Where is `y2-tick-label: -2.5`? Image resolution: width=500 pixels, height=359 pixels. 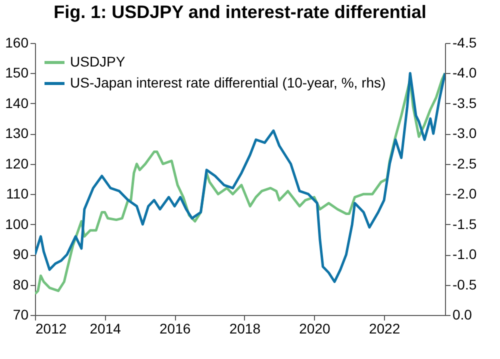
y2-tick-label: -2.5 is located at coordinates (464, 163).